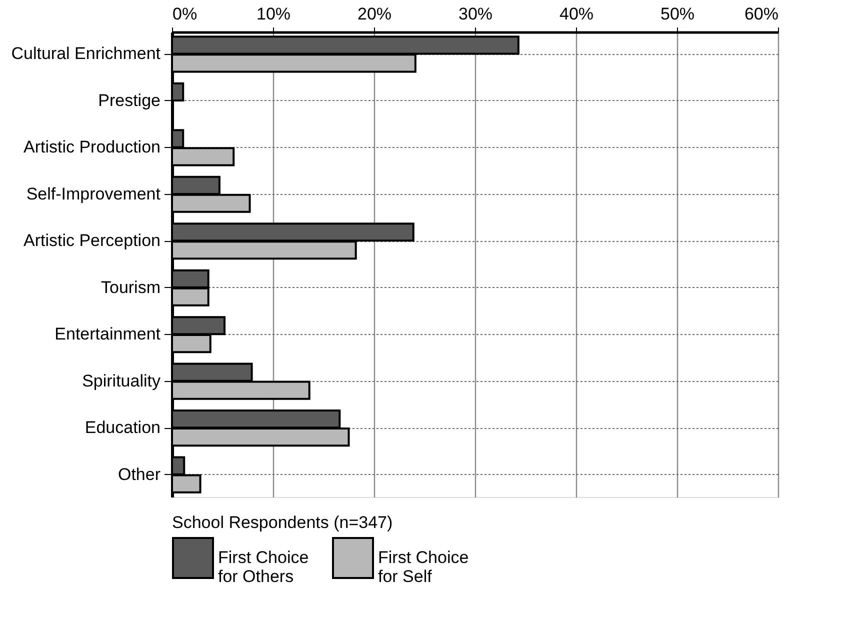  Describe the element at coordinates (273, 14) in the screenshot. I see `x-tick-label: 10%` at that location.